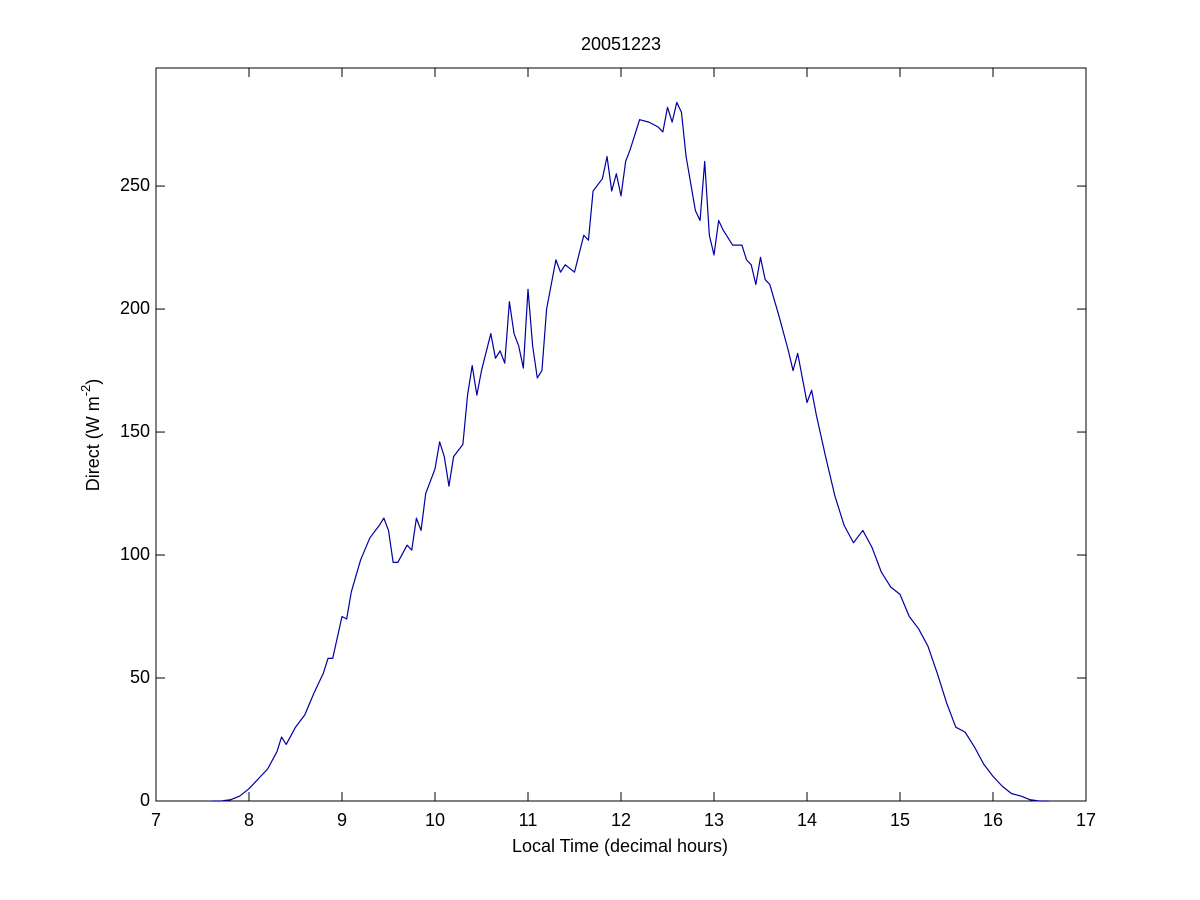  What do you see at coordinates (156, 820) in the screenshot?
I see `x-tick-label: 7` at bounding box center [156, 820].